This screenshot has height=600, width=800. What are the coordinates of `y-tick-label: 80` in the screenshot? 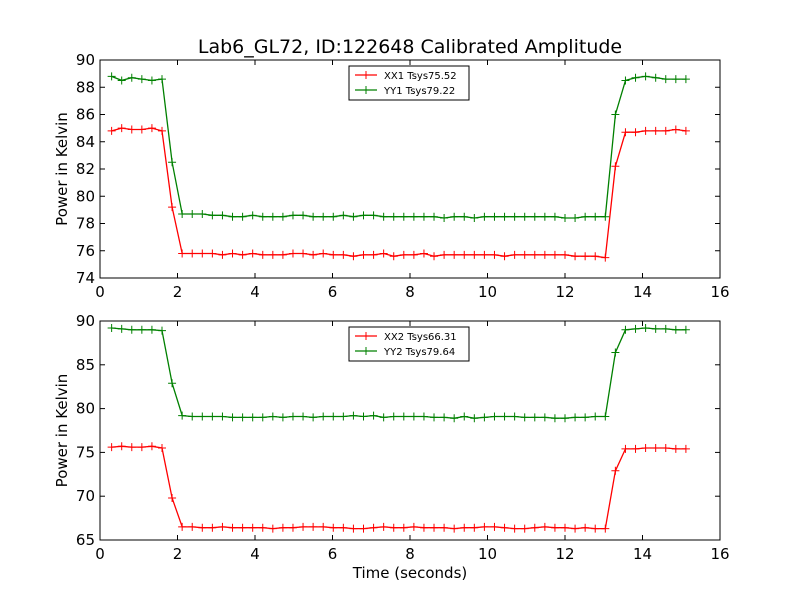 It's located at (85, 196).